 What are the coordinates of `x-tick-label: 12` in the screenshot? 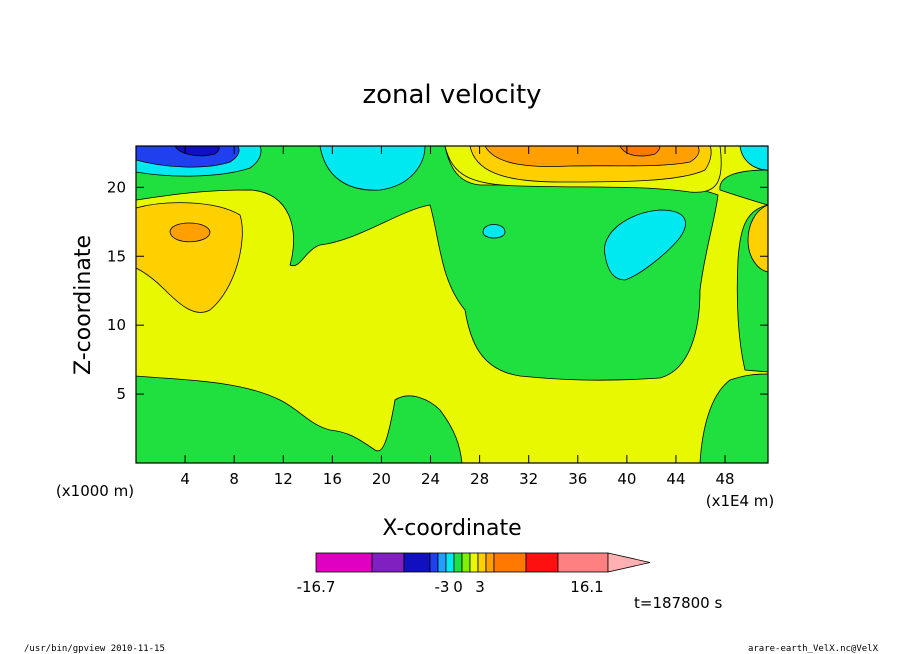 It's located at (283, 479).